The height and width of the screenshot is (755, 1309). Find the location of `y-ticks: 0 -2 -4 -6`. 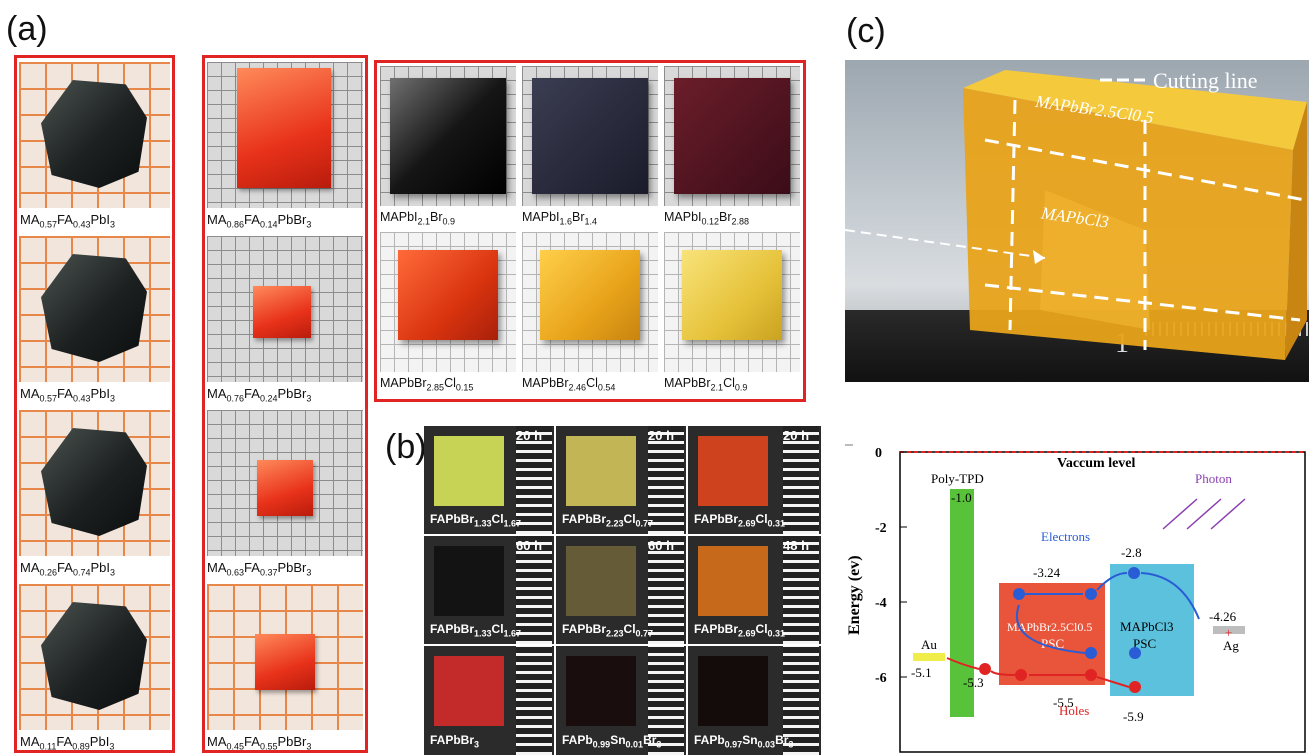

y-ticks: 0 -2 -4 -6 is located at coordinates (891, 566).